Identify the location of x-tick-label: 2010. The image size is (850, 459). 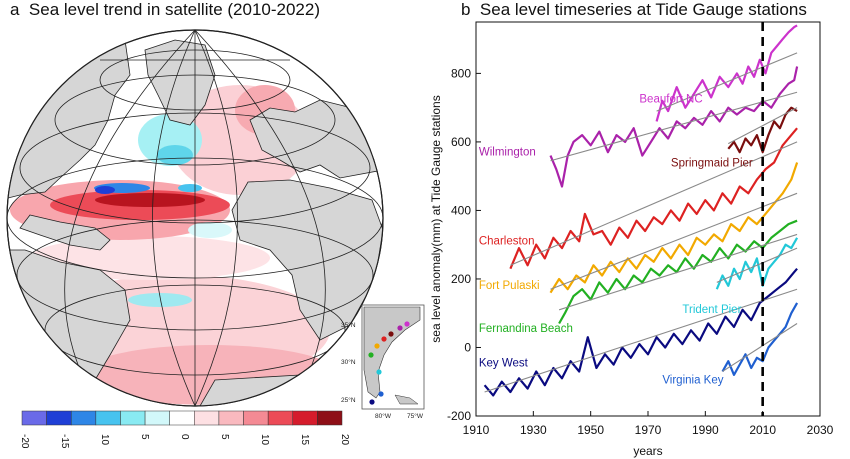
(762, 430).